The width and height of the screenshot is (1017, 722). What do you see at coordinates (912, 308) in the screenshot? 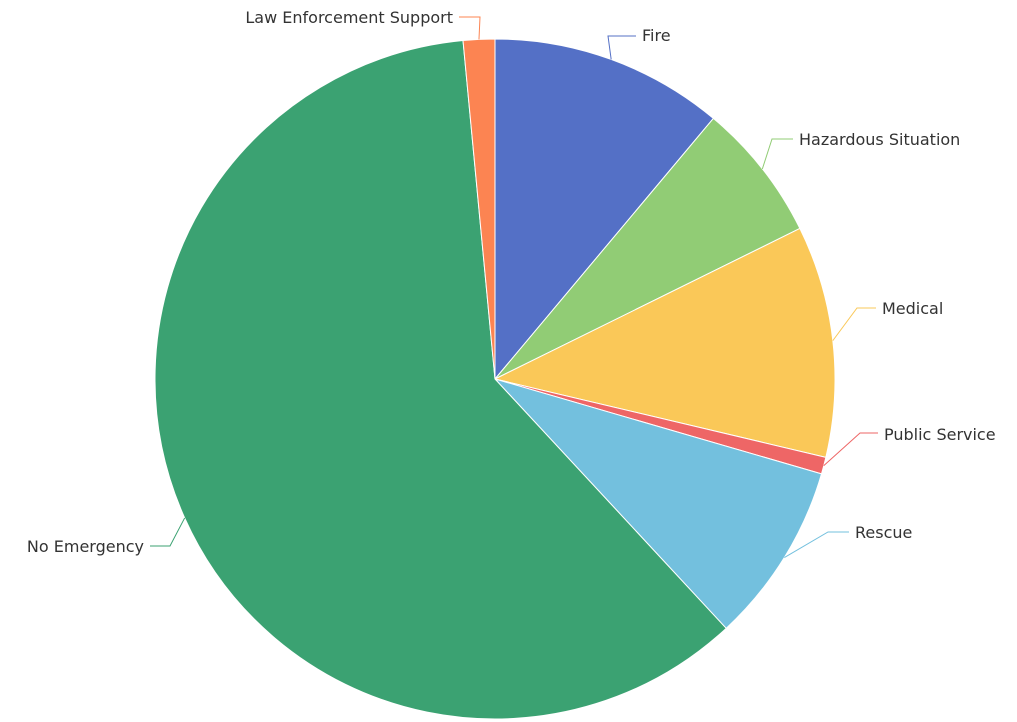
I see `slice-label-medical: Medical` at bounding box center [912, 308].